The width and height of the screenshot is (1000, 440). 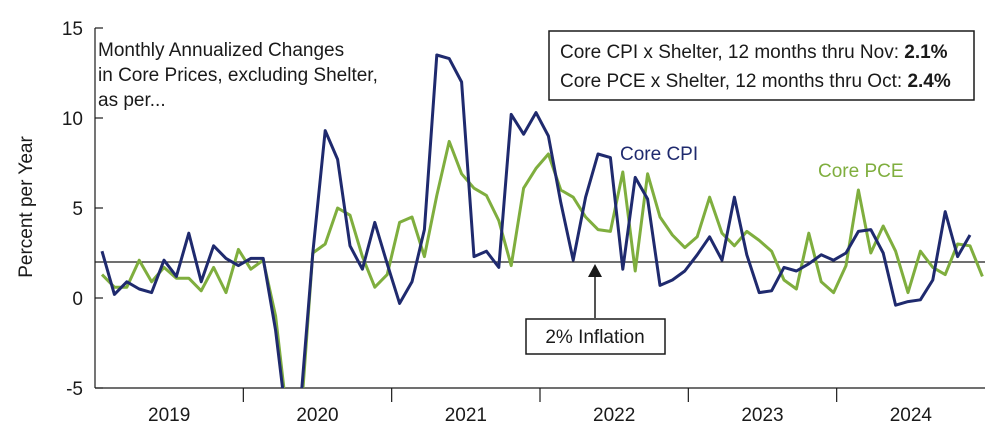 I want to click on y-tick-label-1: 10, so click(x=72, y=119).